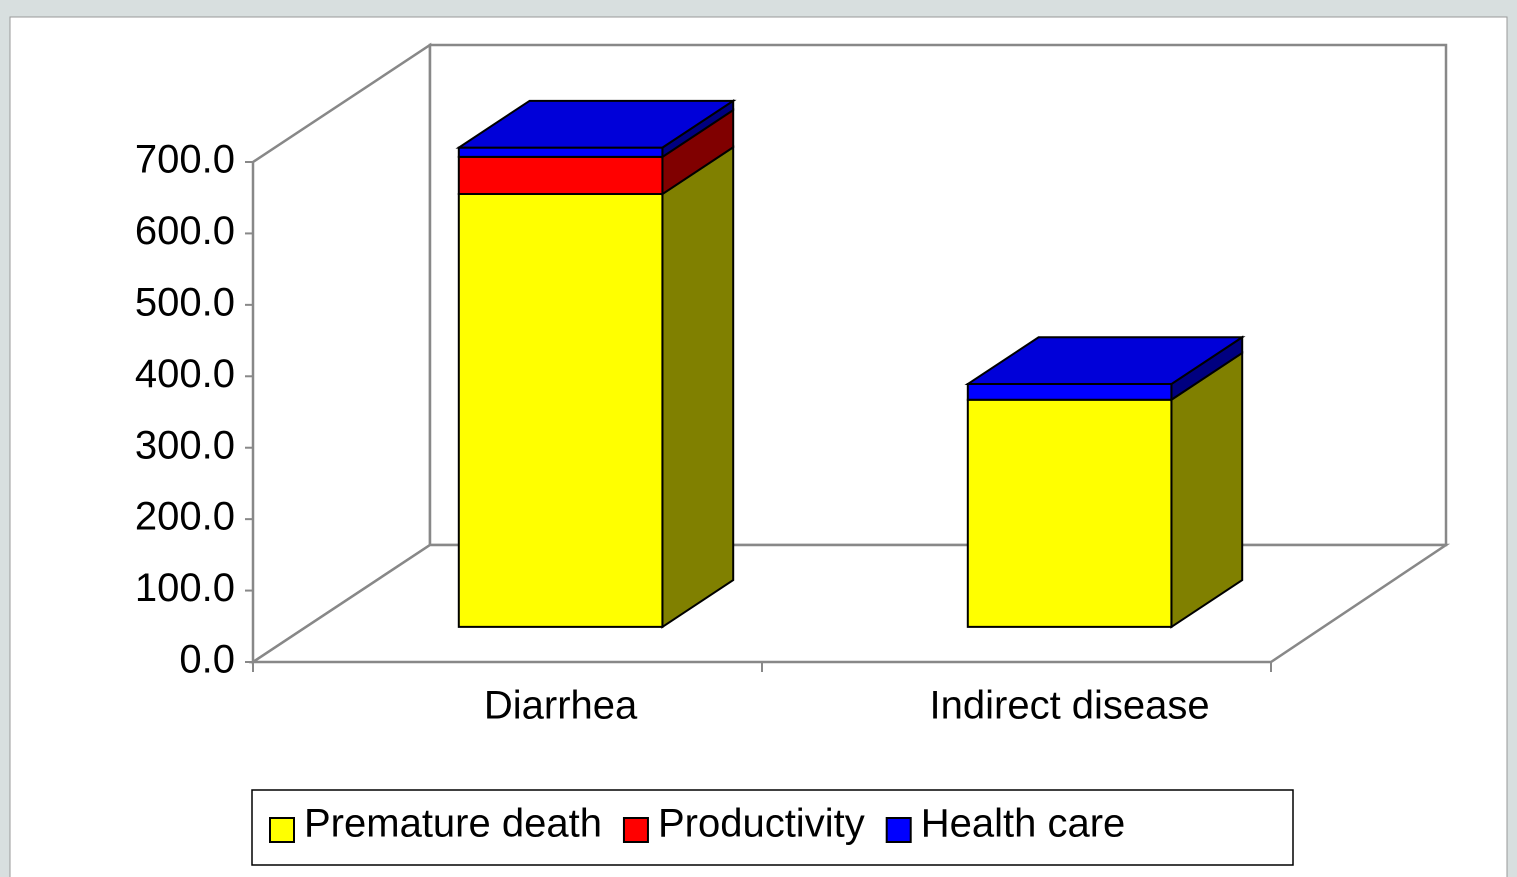  What do you see at coordinates (207, 660) in the screenshot?
I see `y-tick-label: 0.0` at bounding box center [207, 660].